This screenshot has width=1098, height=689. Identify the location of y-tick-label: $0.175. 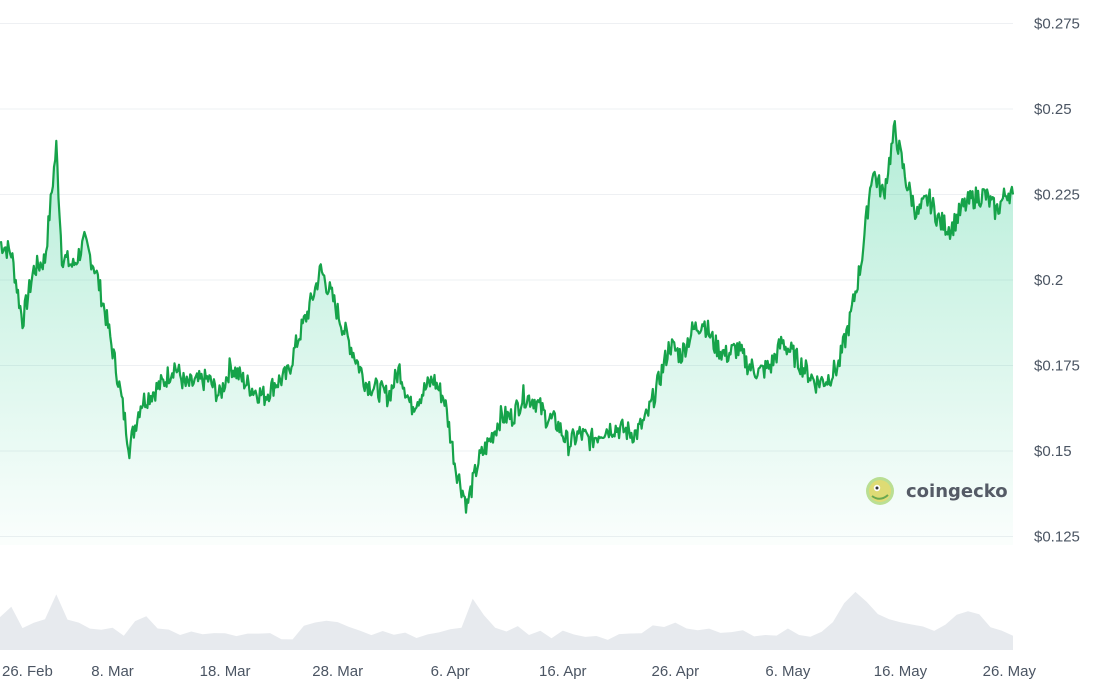
(1057, 365).